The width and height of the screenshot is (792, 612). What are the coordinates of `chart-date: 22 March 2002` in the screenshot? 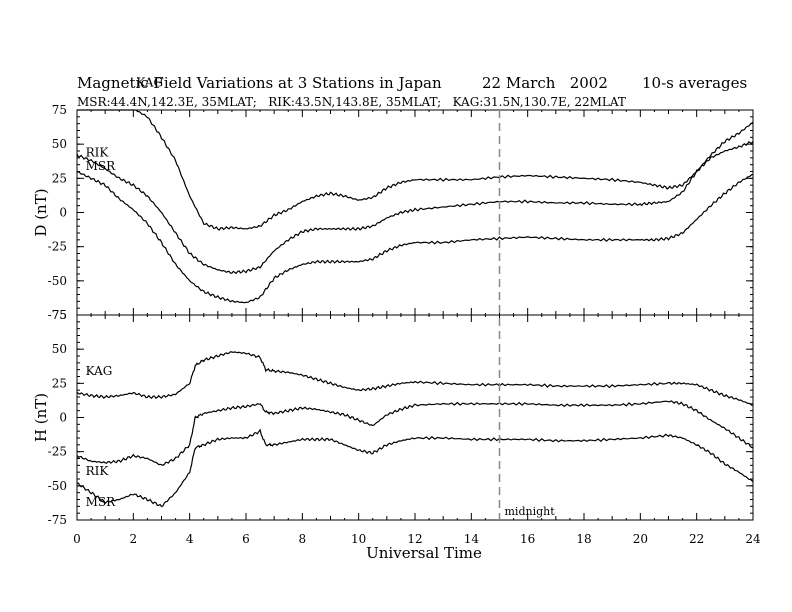 It's located at (545, 83).